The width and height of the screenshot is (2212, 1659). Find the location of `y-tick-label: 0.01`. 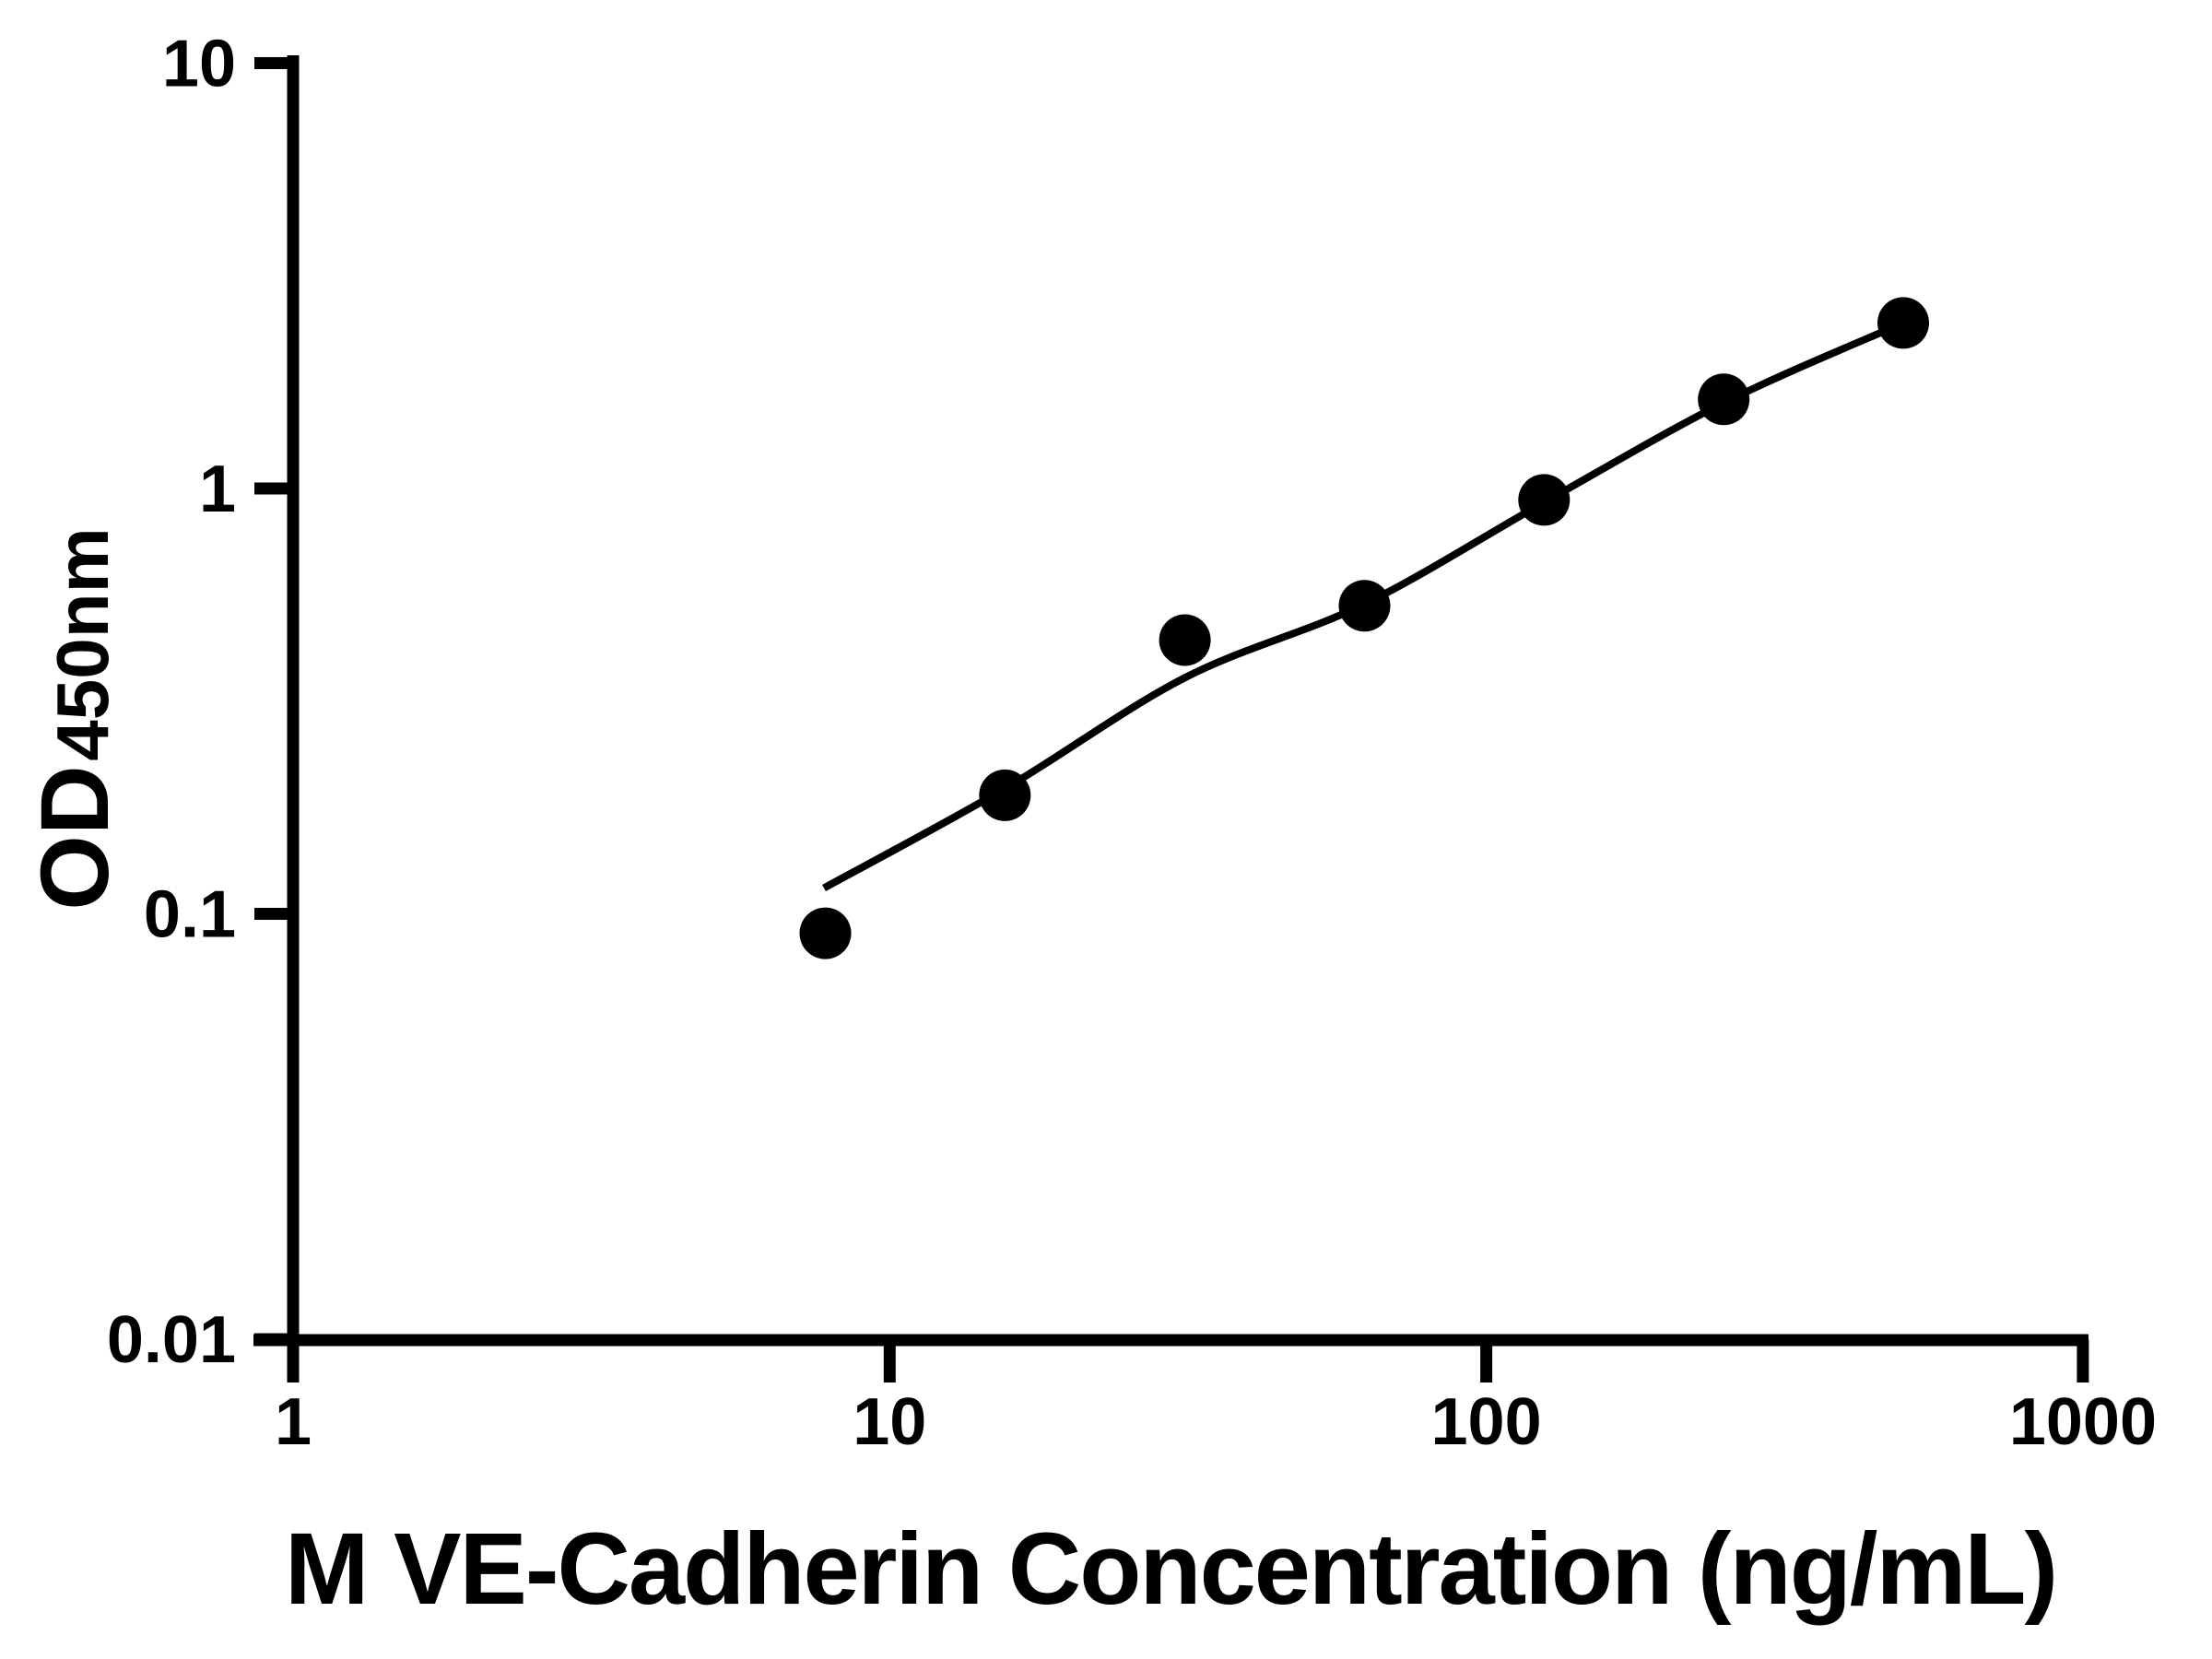

y-tick-label: 0.01 is located at coordinates (171, 1340).